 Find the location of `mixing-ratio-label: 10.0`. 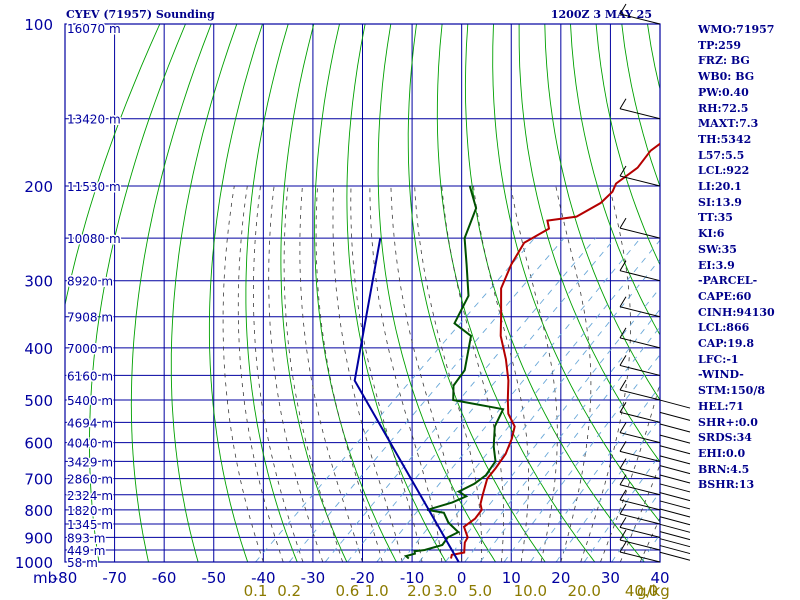

mixing-ratio-label: 10.0 is located at coordinates (530, 591).